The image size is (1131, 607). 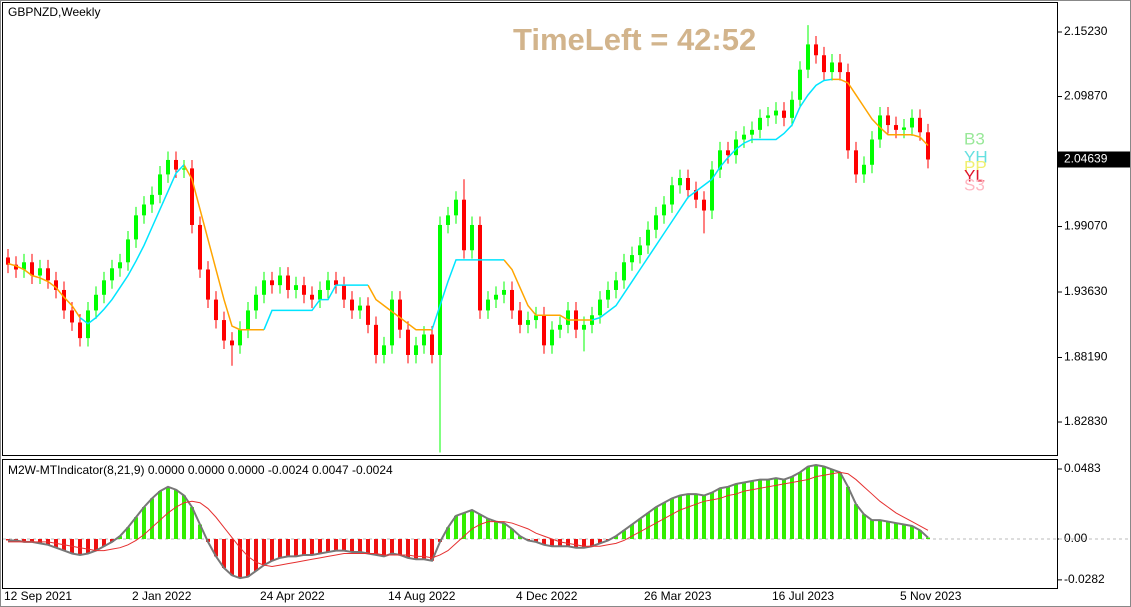 I want to click on price-marker, so click(x=1094, y=159).